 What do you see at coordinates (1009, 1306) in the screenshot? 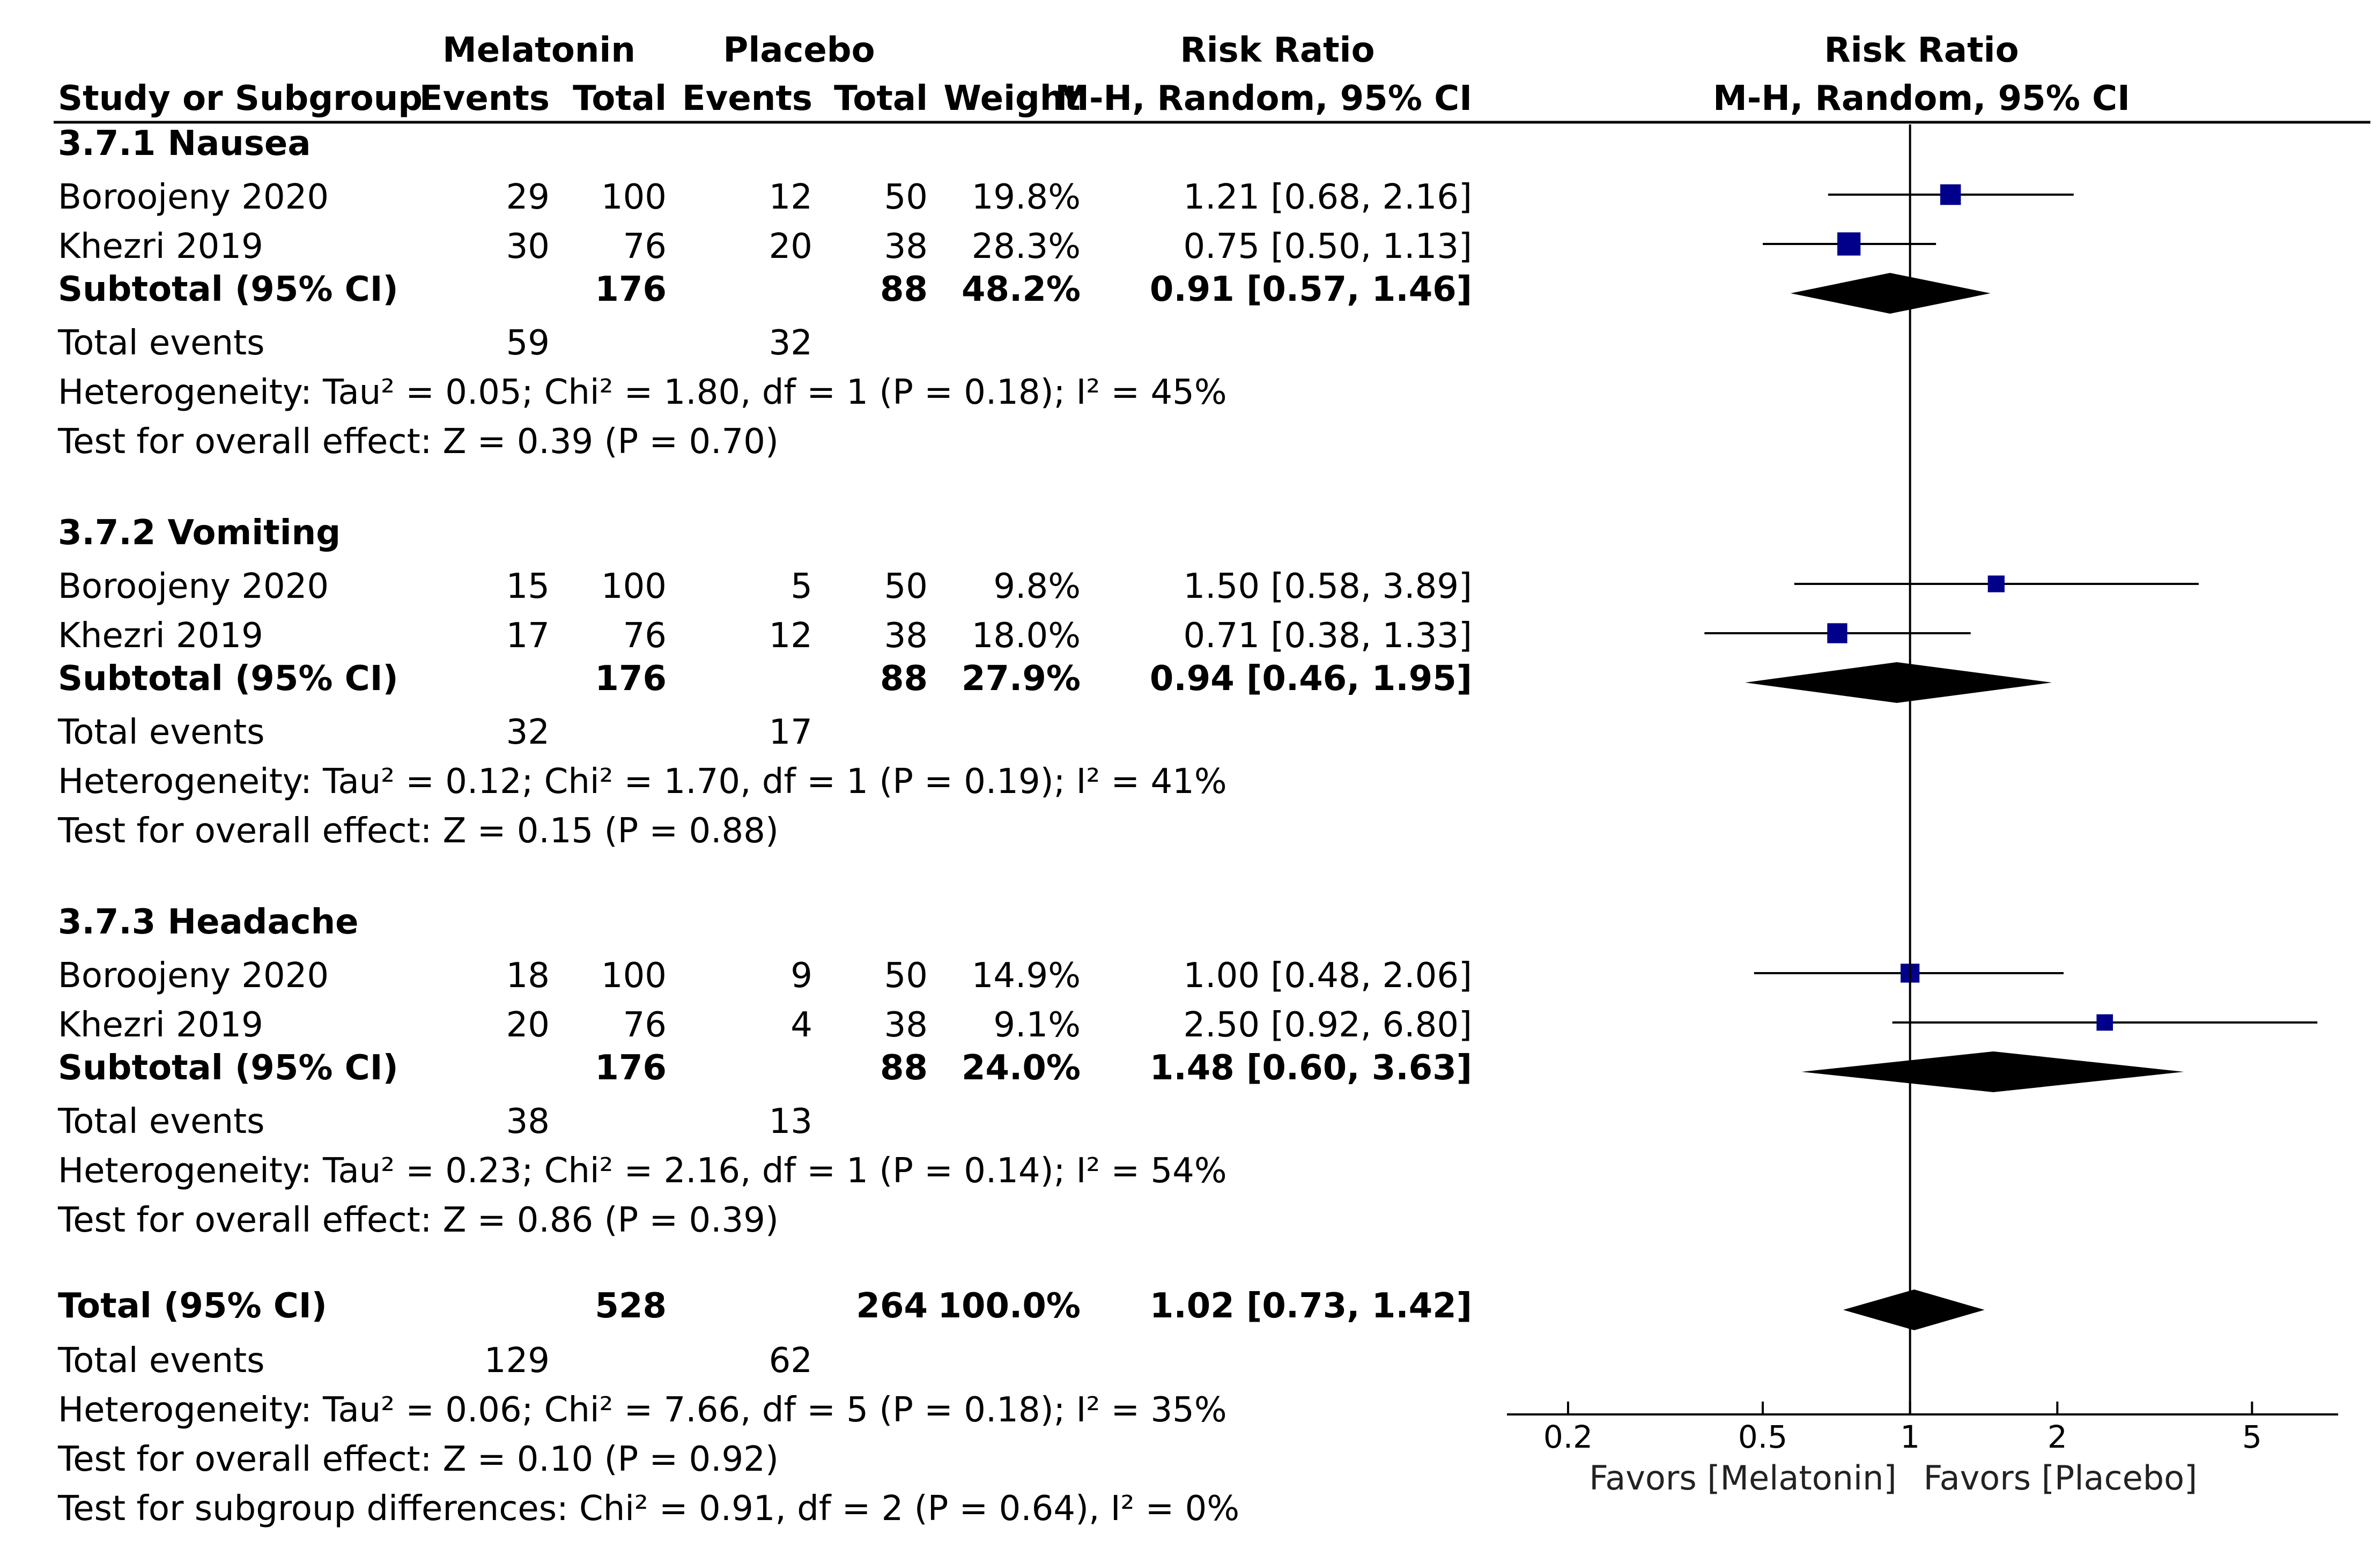
I see `total-weight: 100.0%` at bounding box center [1009, 1306].